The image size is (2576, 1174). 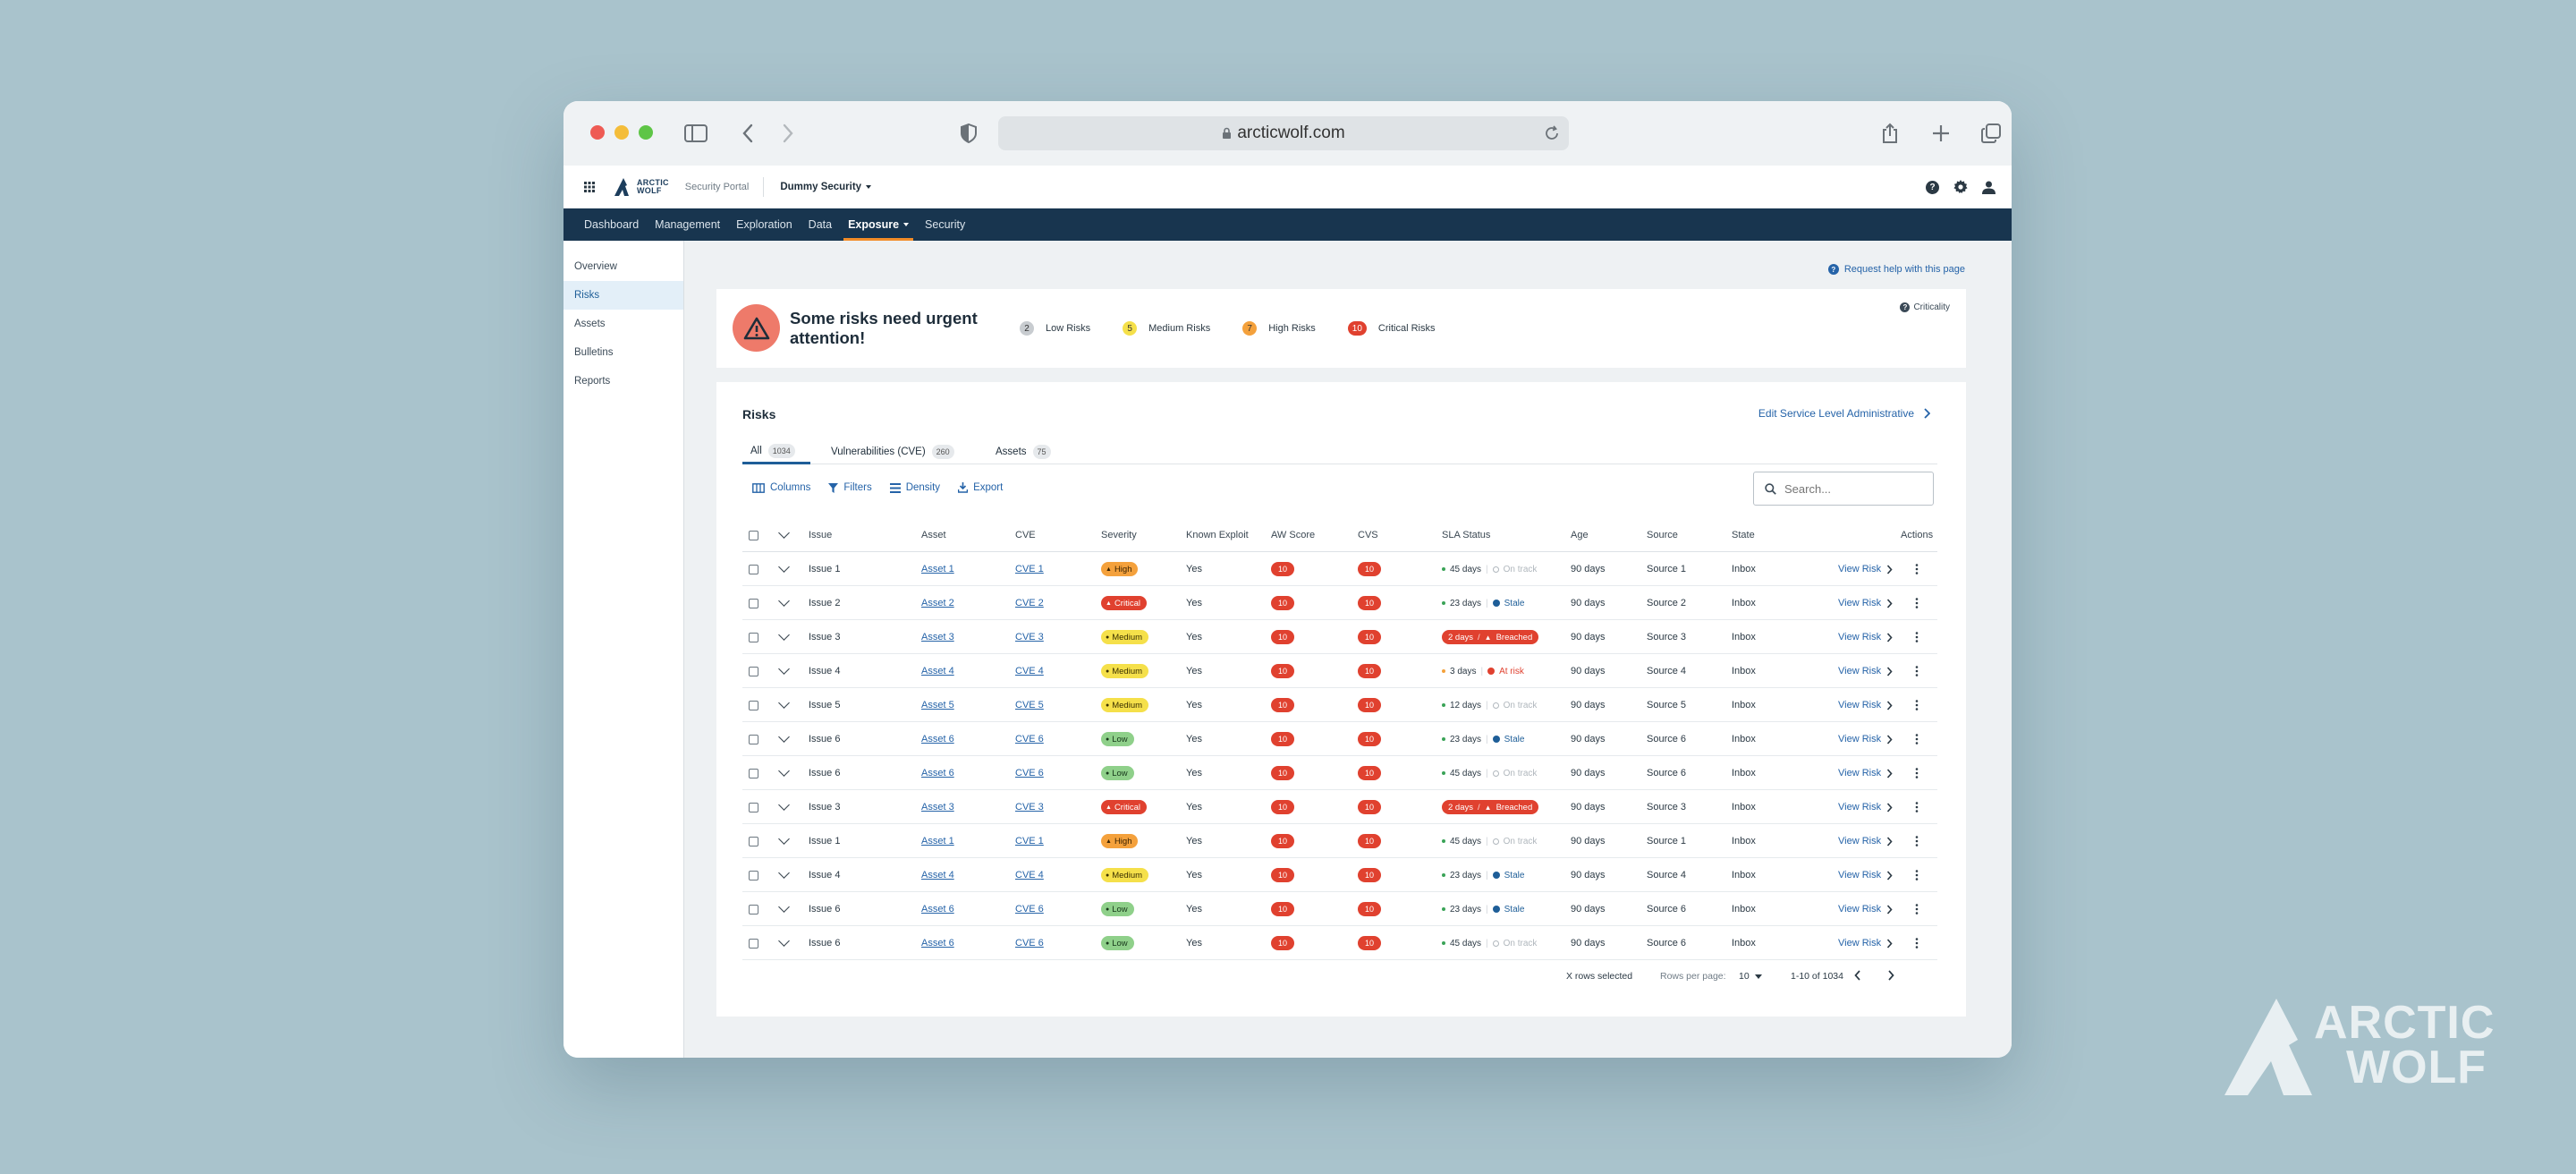 I want to click on nav-data: Data, so click(x=820, y=224).